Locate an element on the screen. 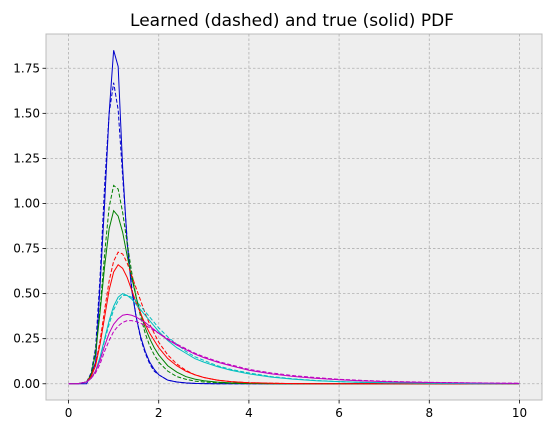  x-tick-label: 6 is located at coordinates (339, 413).